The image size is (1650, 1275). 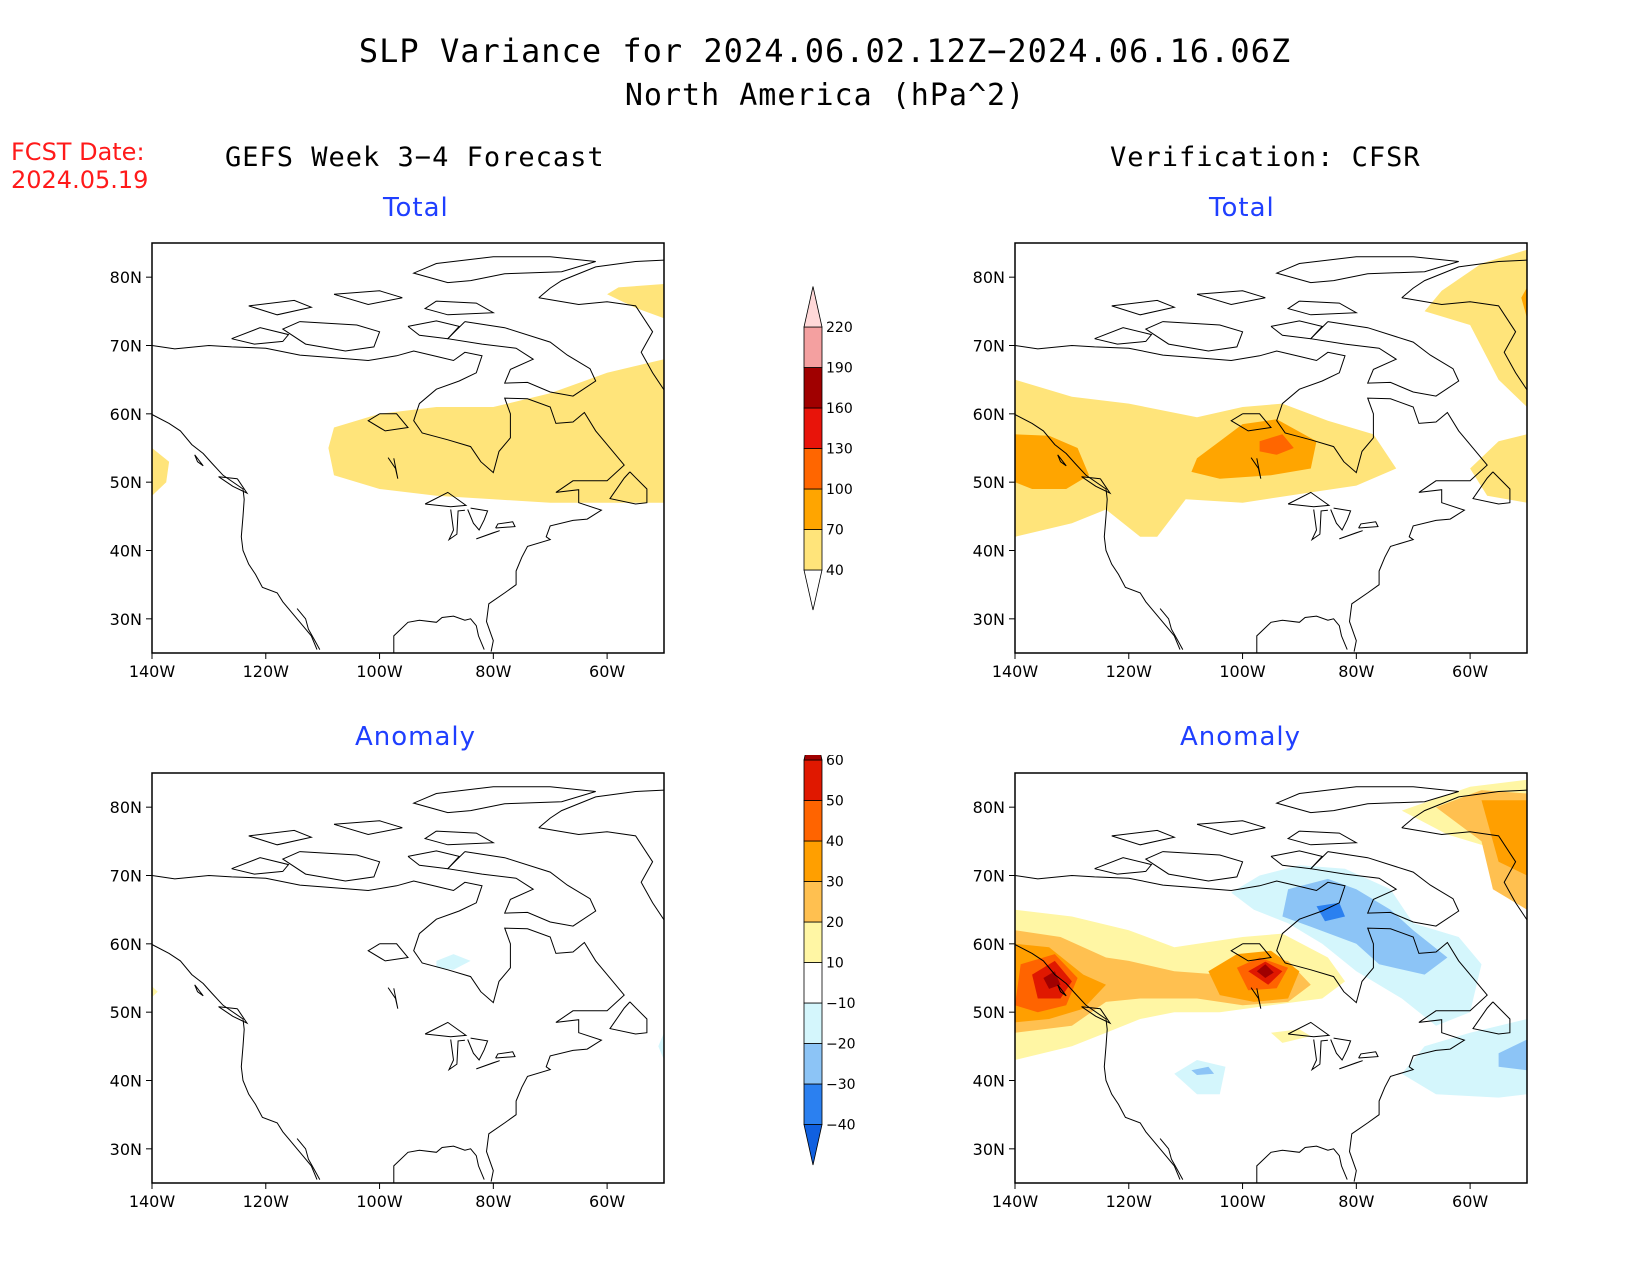 What do you see at coordinates (835, 802) in the screenshot?
I see `colorbar-label: 50` at bounding box center [835, 802].